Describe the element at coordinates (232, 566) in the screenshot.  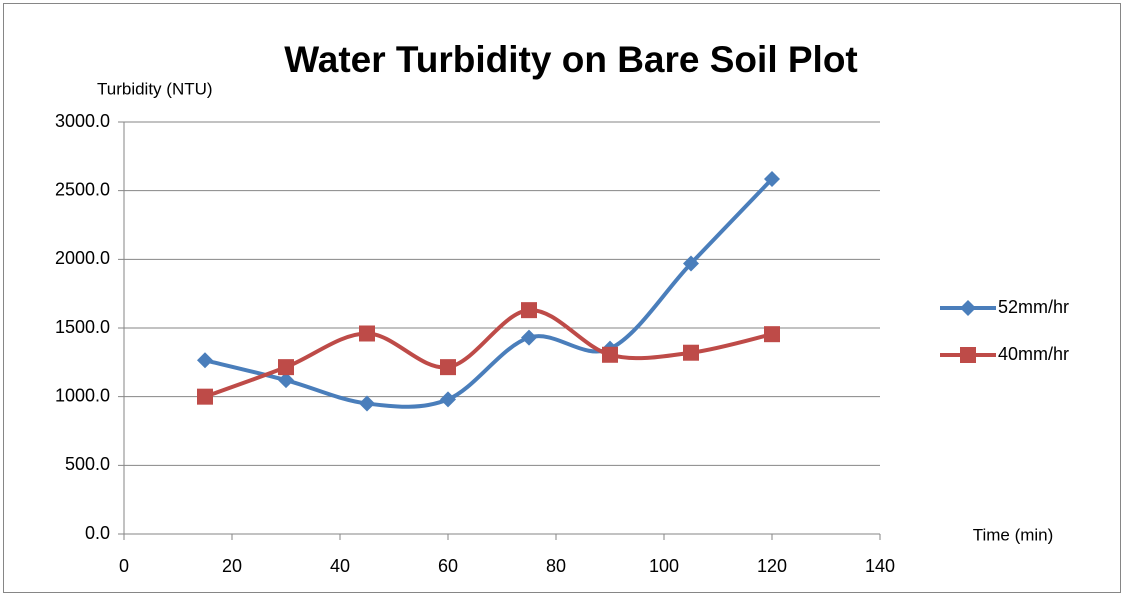
I see `x-tick-label: 20` at that location.